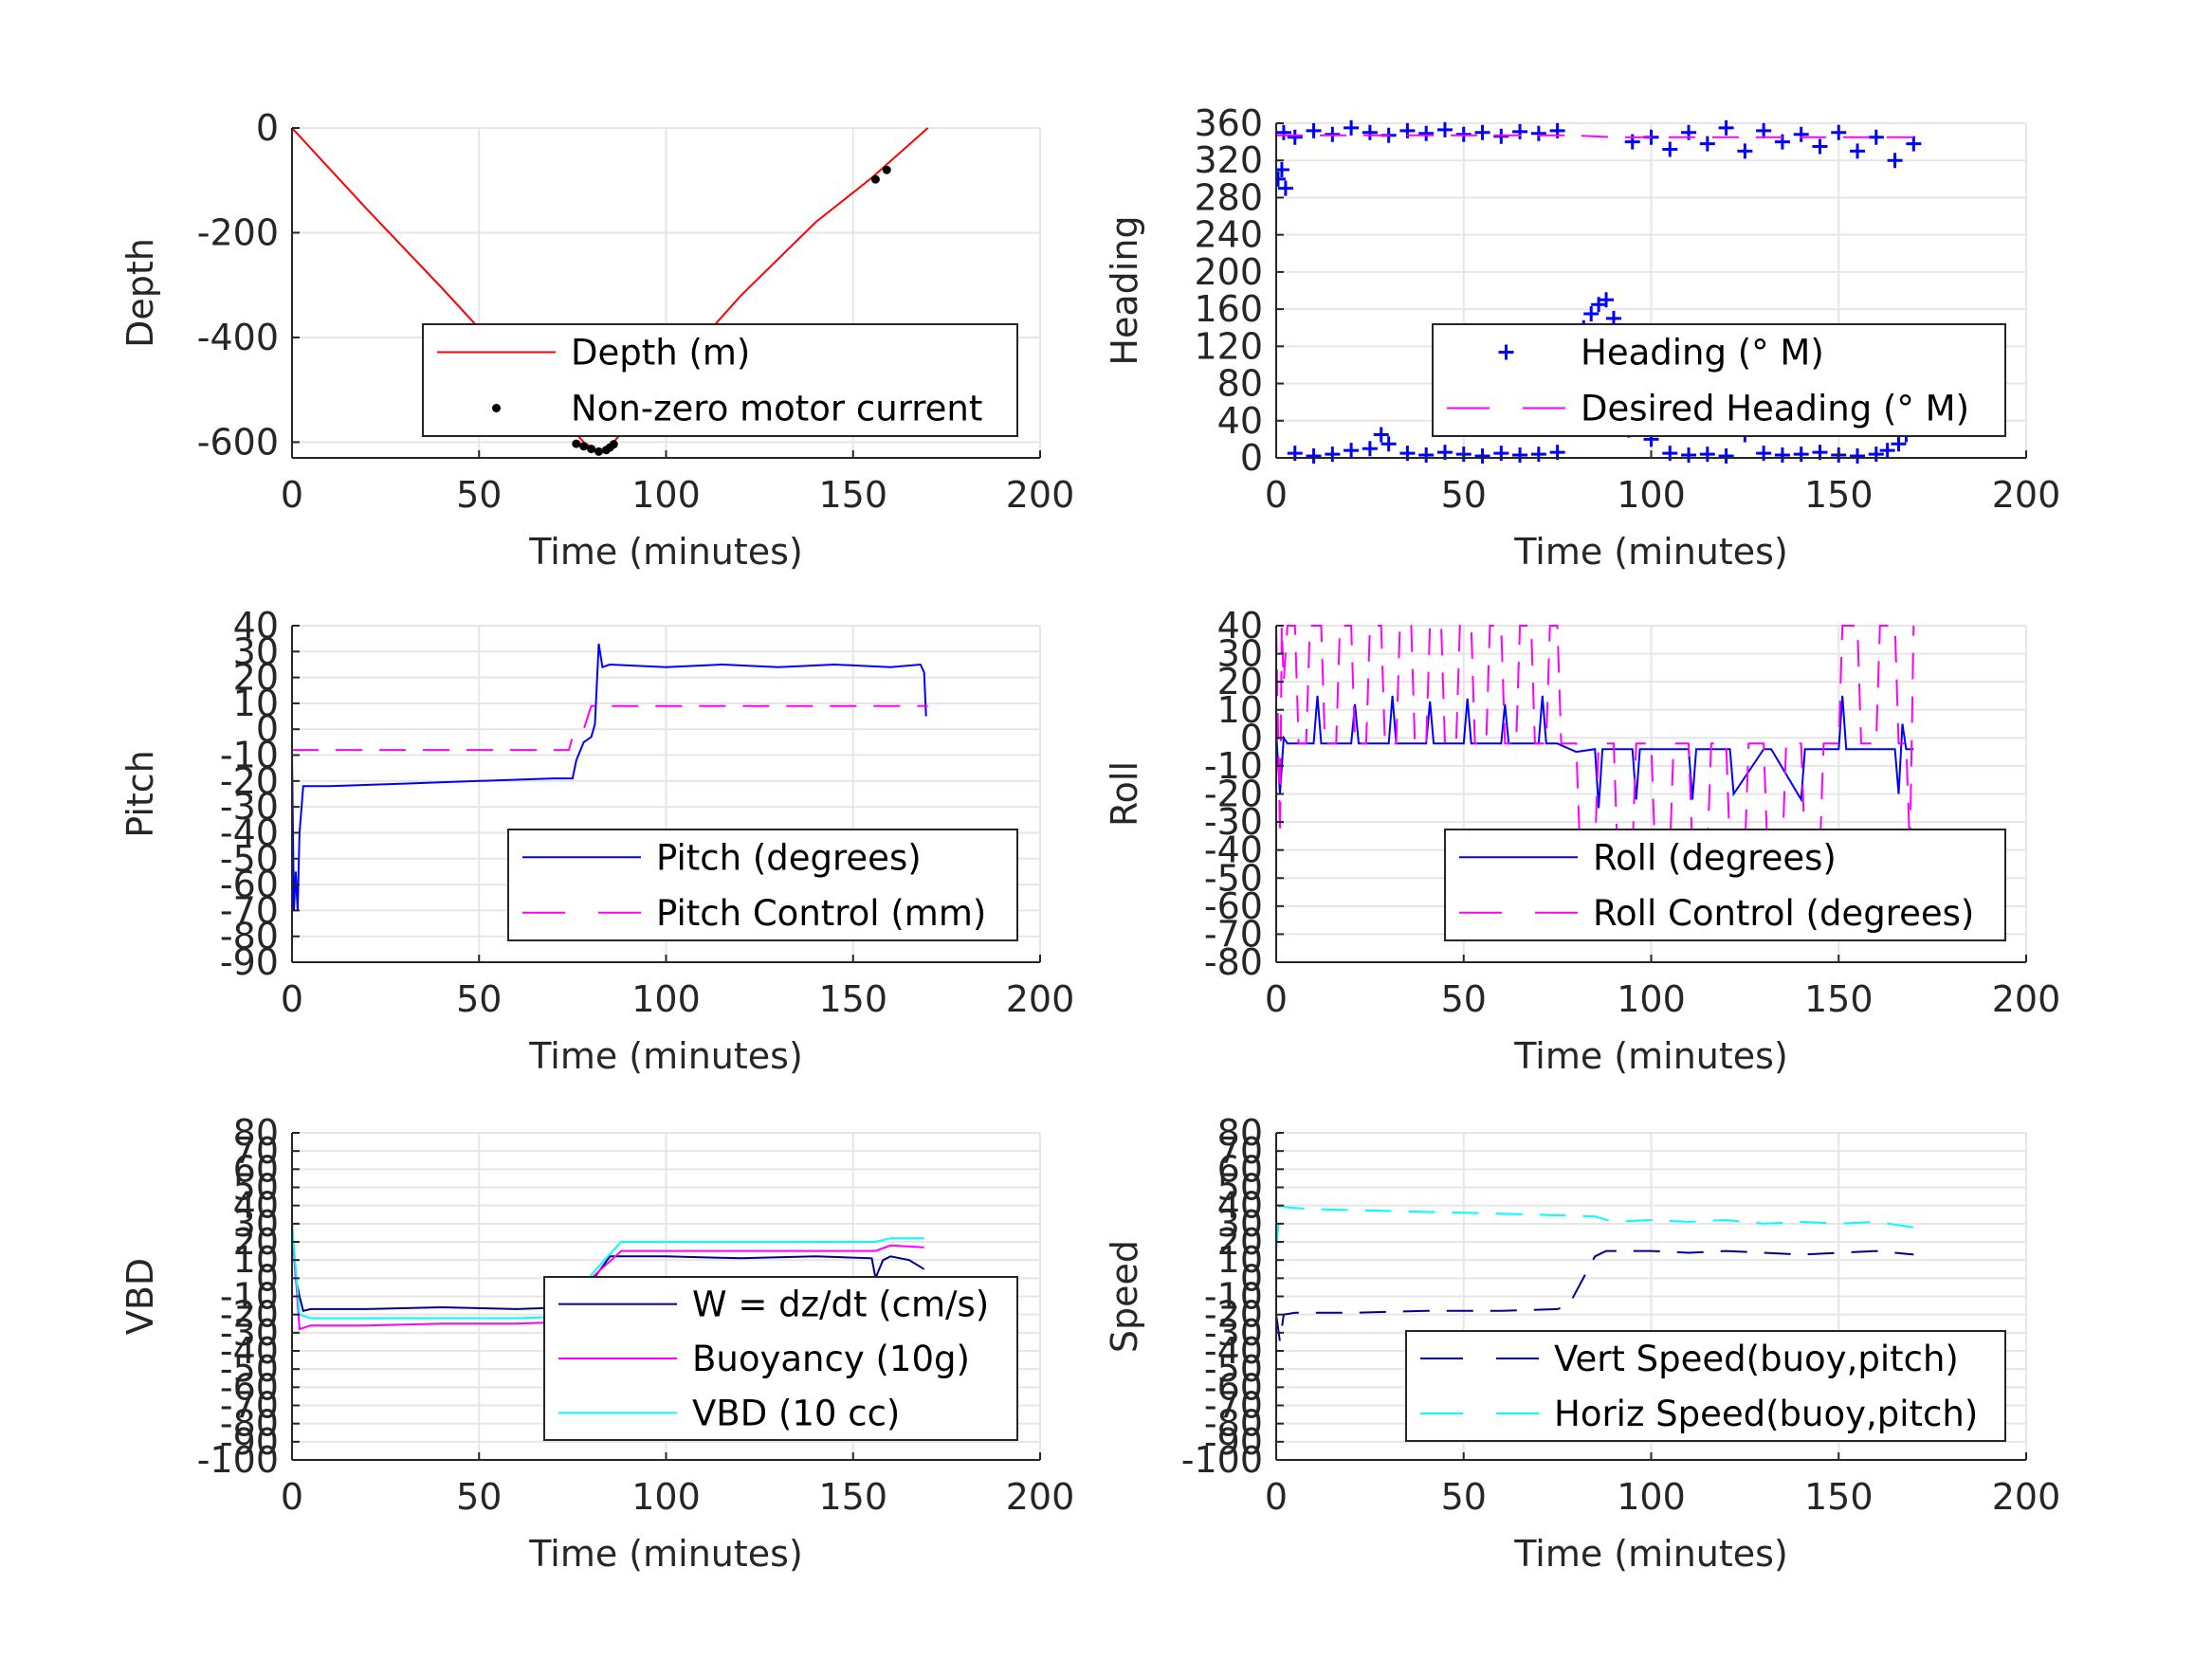 The height and width of the screenshot is (1659, 2212). What do you see at coordinates (1124, 1296) in the screenshot?
I see `y-axis-label: Speed` at bounding box center [1124, 1296].